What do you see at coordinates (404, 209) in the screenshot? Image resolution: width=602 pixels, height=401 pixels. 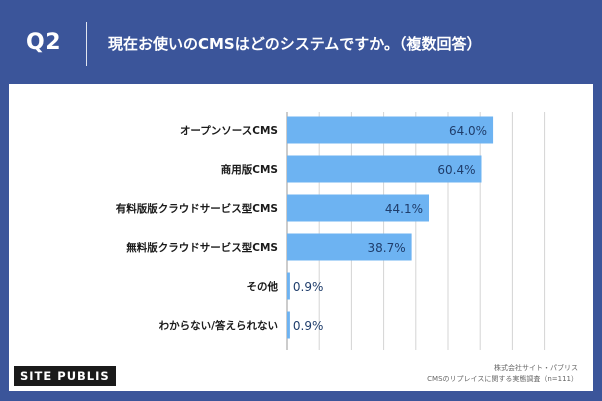 I see `value-label: 44.1%` at bounding box center [404, 209].